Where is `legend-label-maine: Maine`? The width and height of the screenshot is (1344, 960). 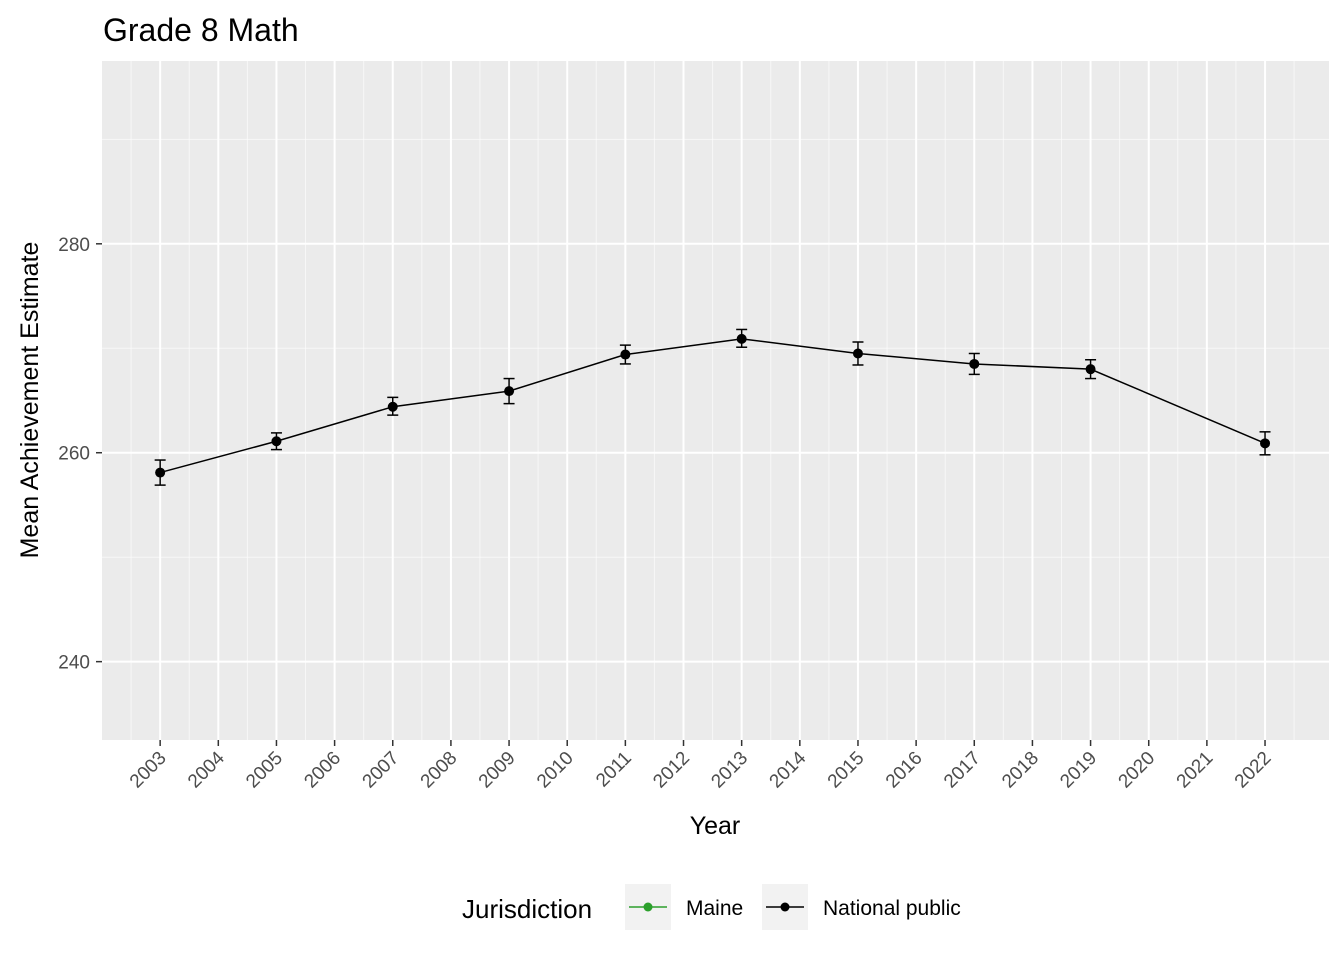 legend-label-maine: Maine is located at coordinates (714, 908).